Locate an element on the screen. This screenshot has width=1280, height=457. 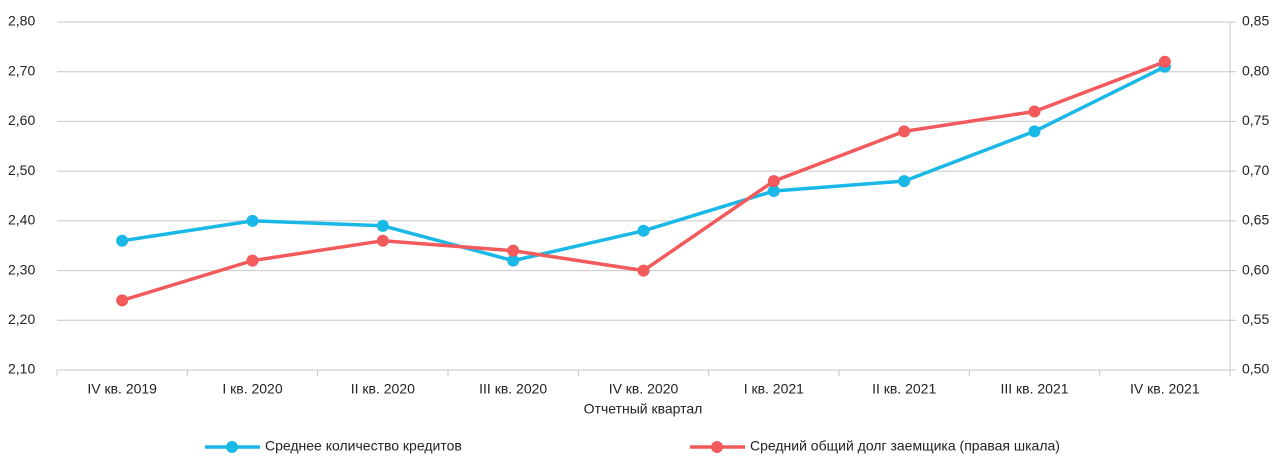
x-tick-label: I кв. 2020 is located at coordinates (252, 389).